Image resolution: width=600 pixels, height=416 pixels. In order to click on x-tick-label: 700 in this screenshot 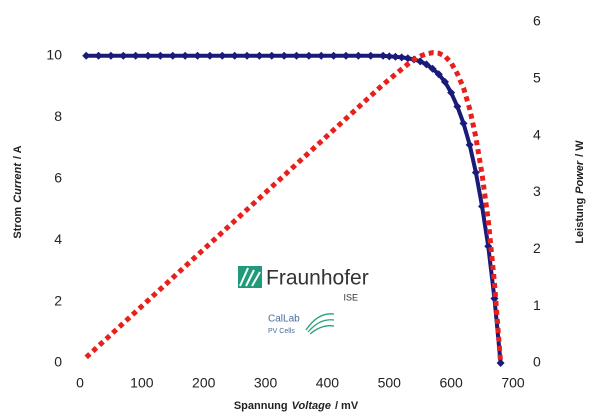, I will do `click(513, 383)`.